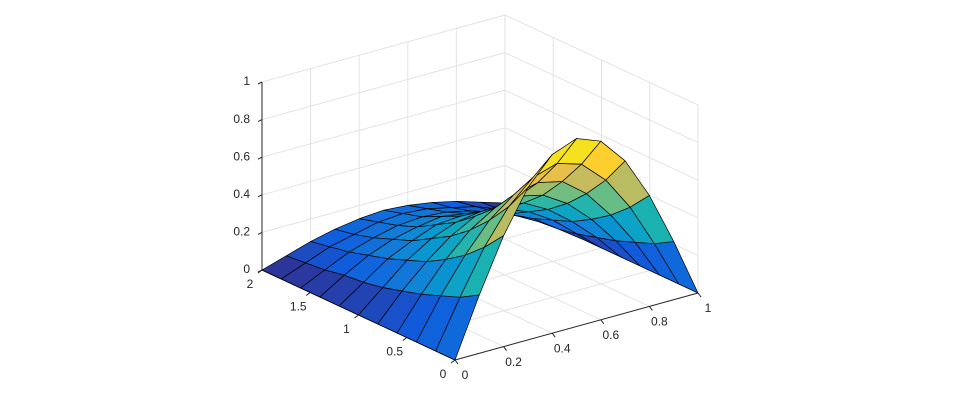 This screenshot has width=960, height=400. I want to click on y-tick-label: 0, so click(443, 374).